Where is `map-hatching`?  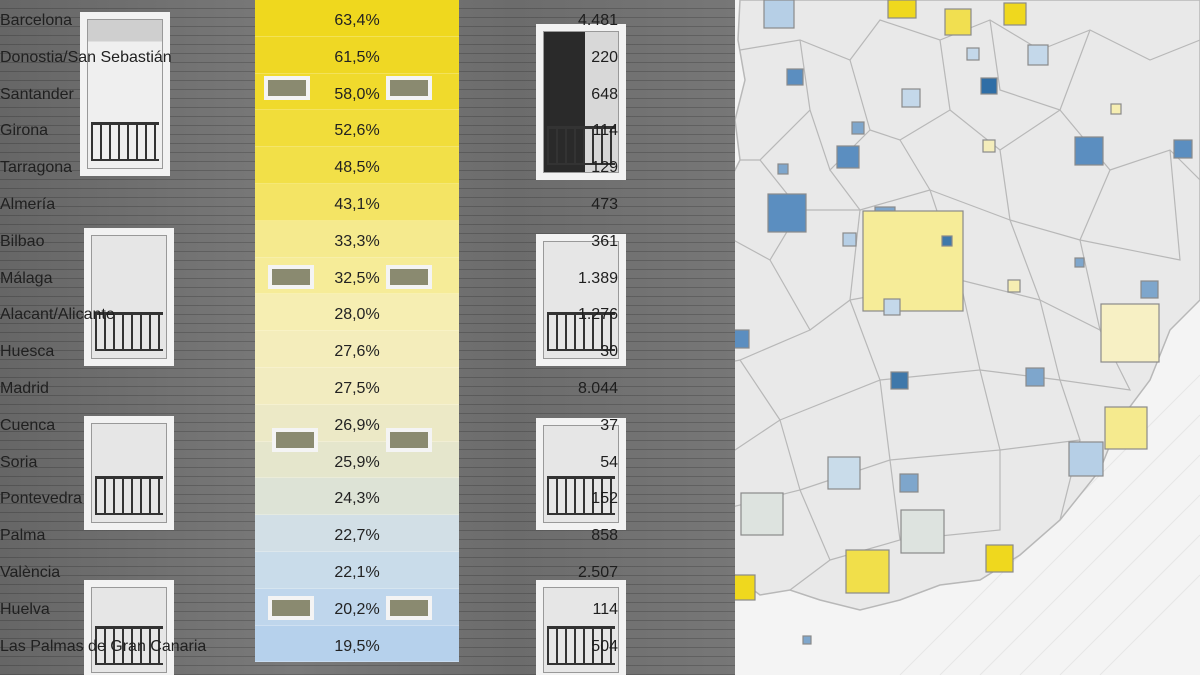
map-hatching is located at coordinates (1049, 524).